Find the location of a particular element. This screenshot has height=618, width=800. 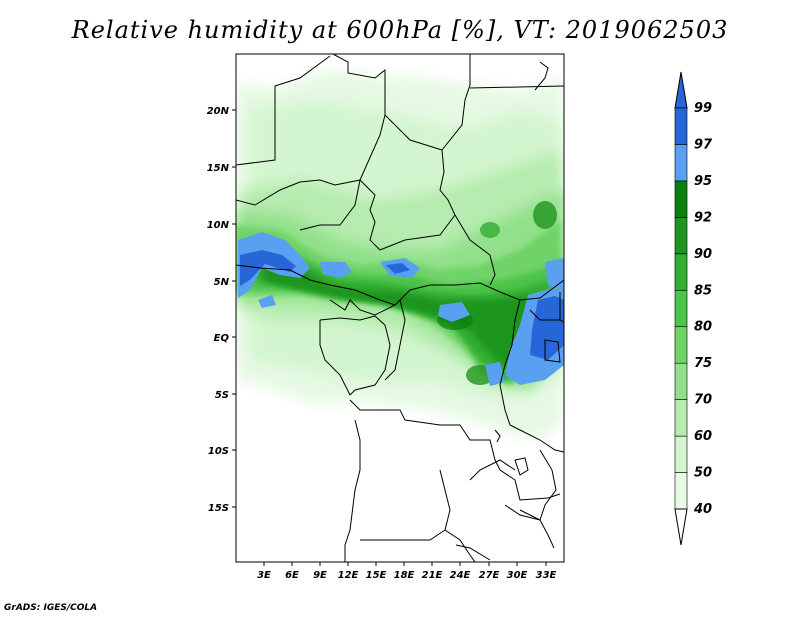

lat-label-5n: 5N is located at coordinates (222, 282).